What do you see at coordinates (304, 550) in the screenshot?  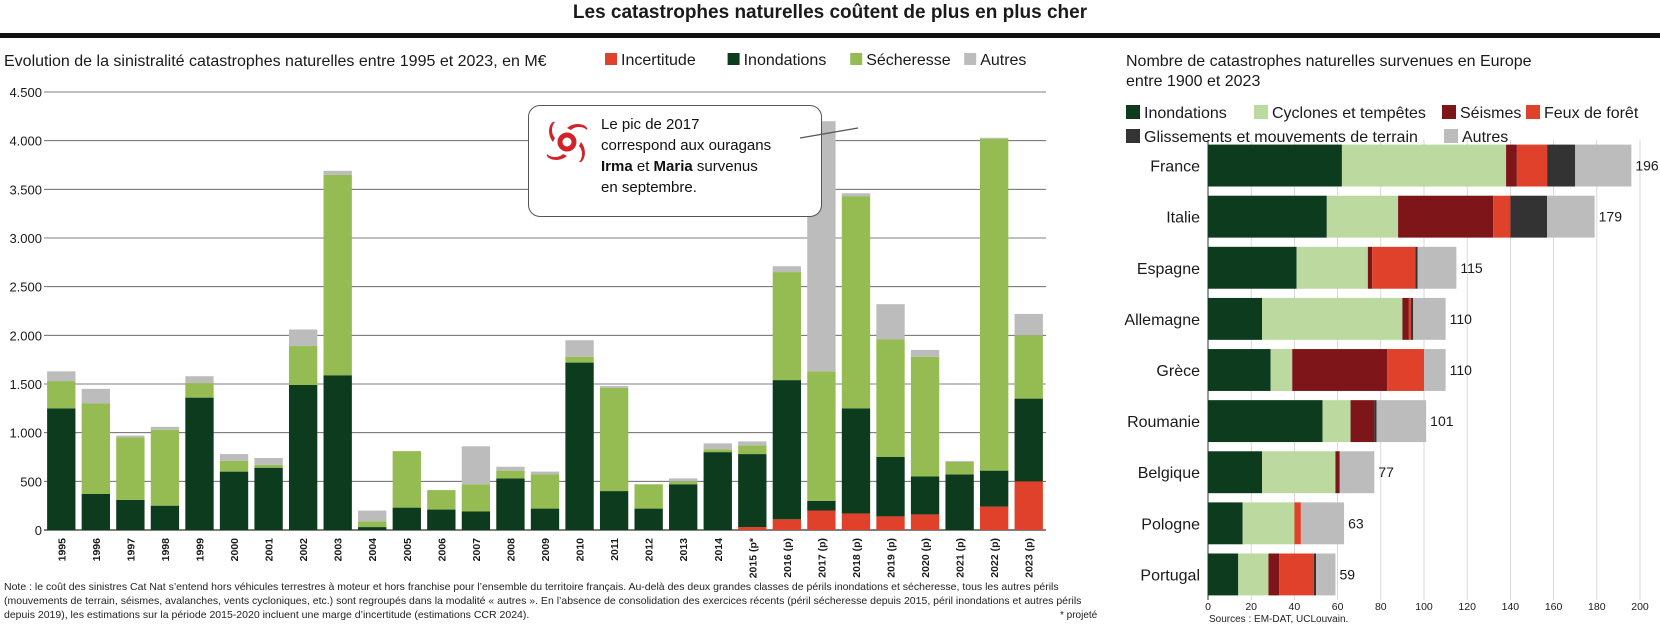 I see `x-tick-label: 2002` at bounding box center [304, 550].